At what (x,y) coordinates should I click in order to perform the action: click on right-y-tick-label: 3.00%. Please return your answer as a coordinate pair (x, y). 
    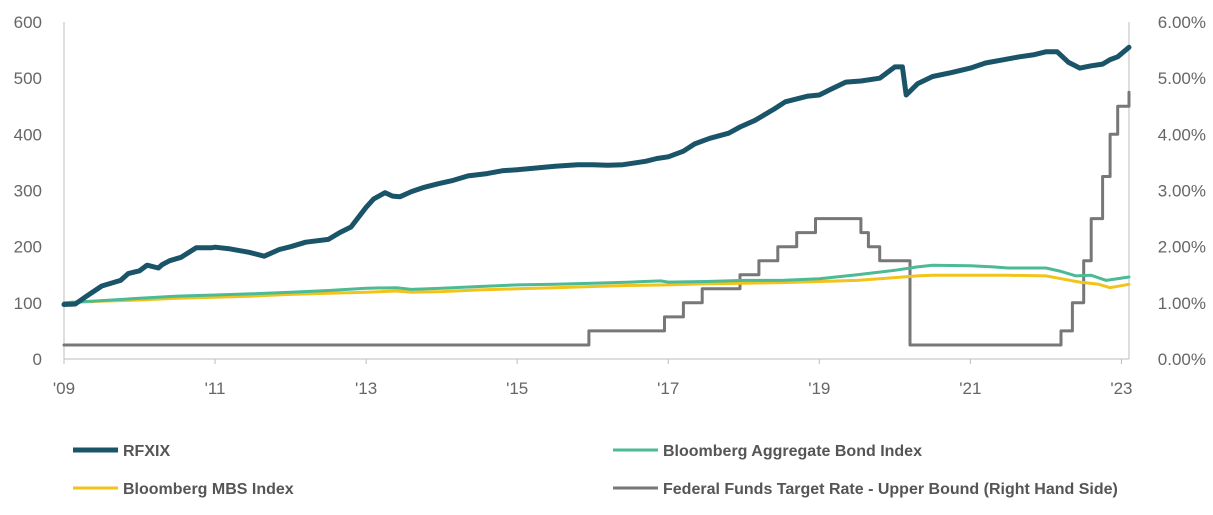
    Looking at the image, I should click on (1182, 191).